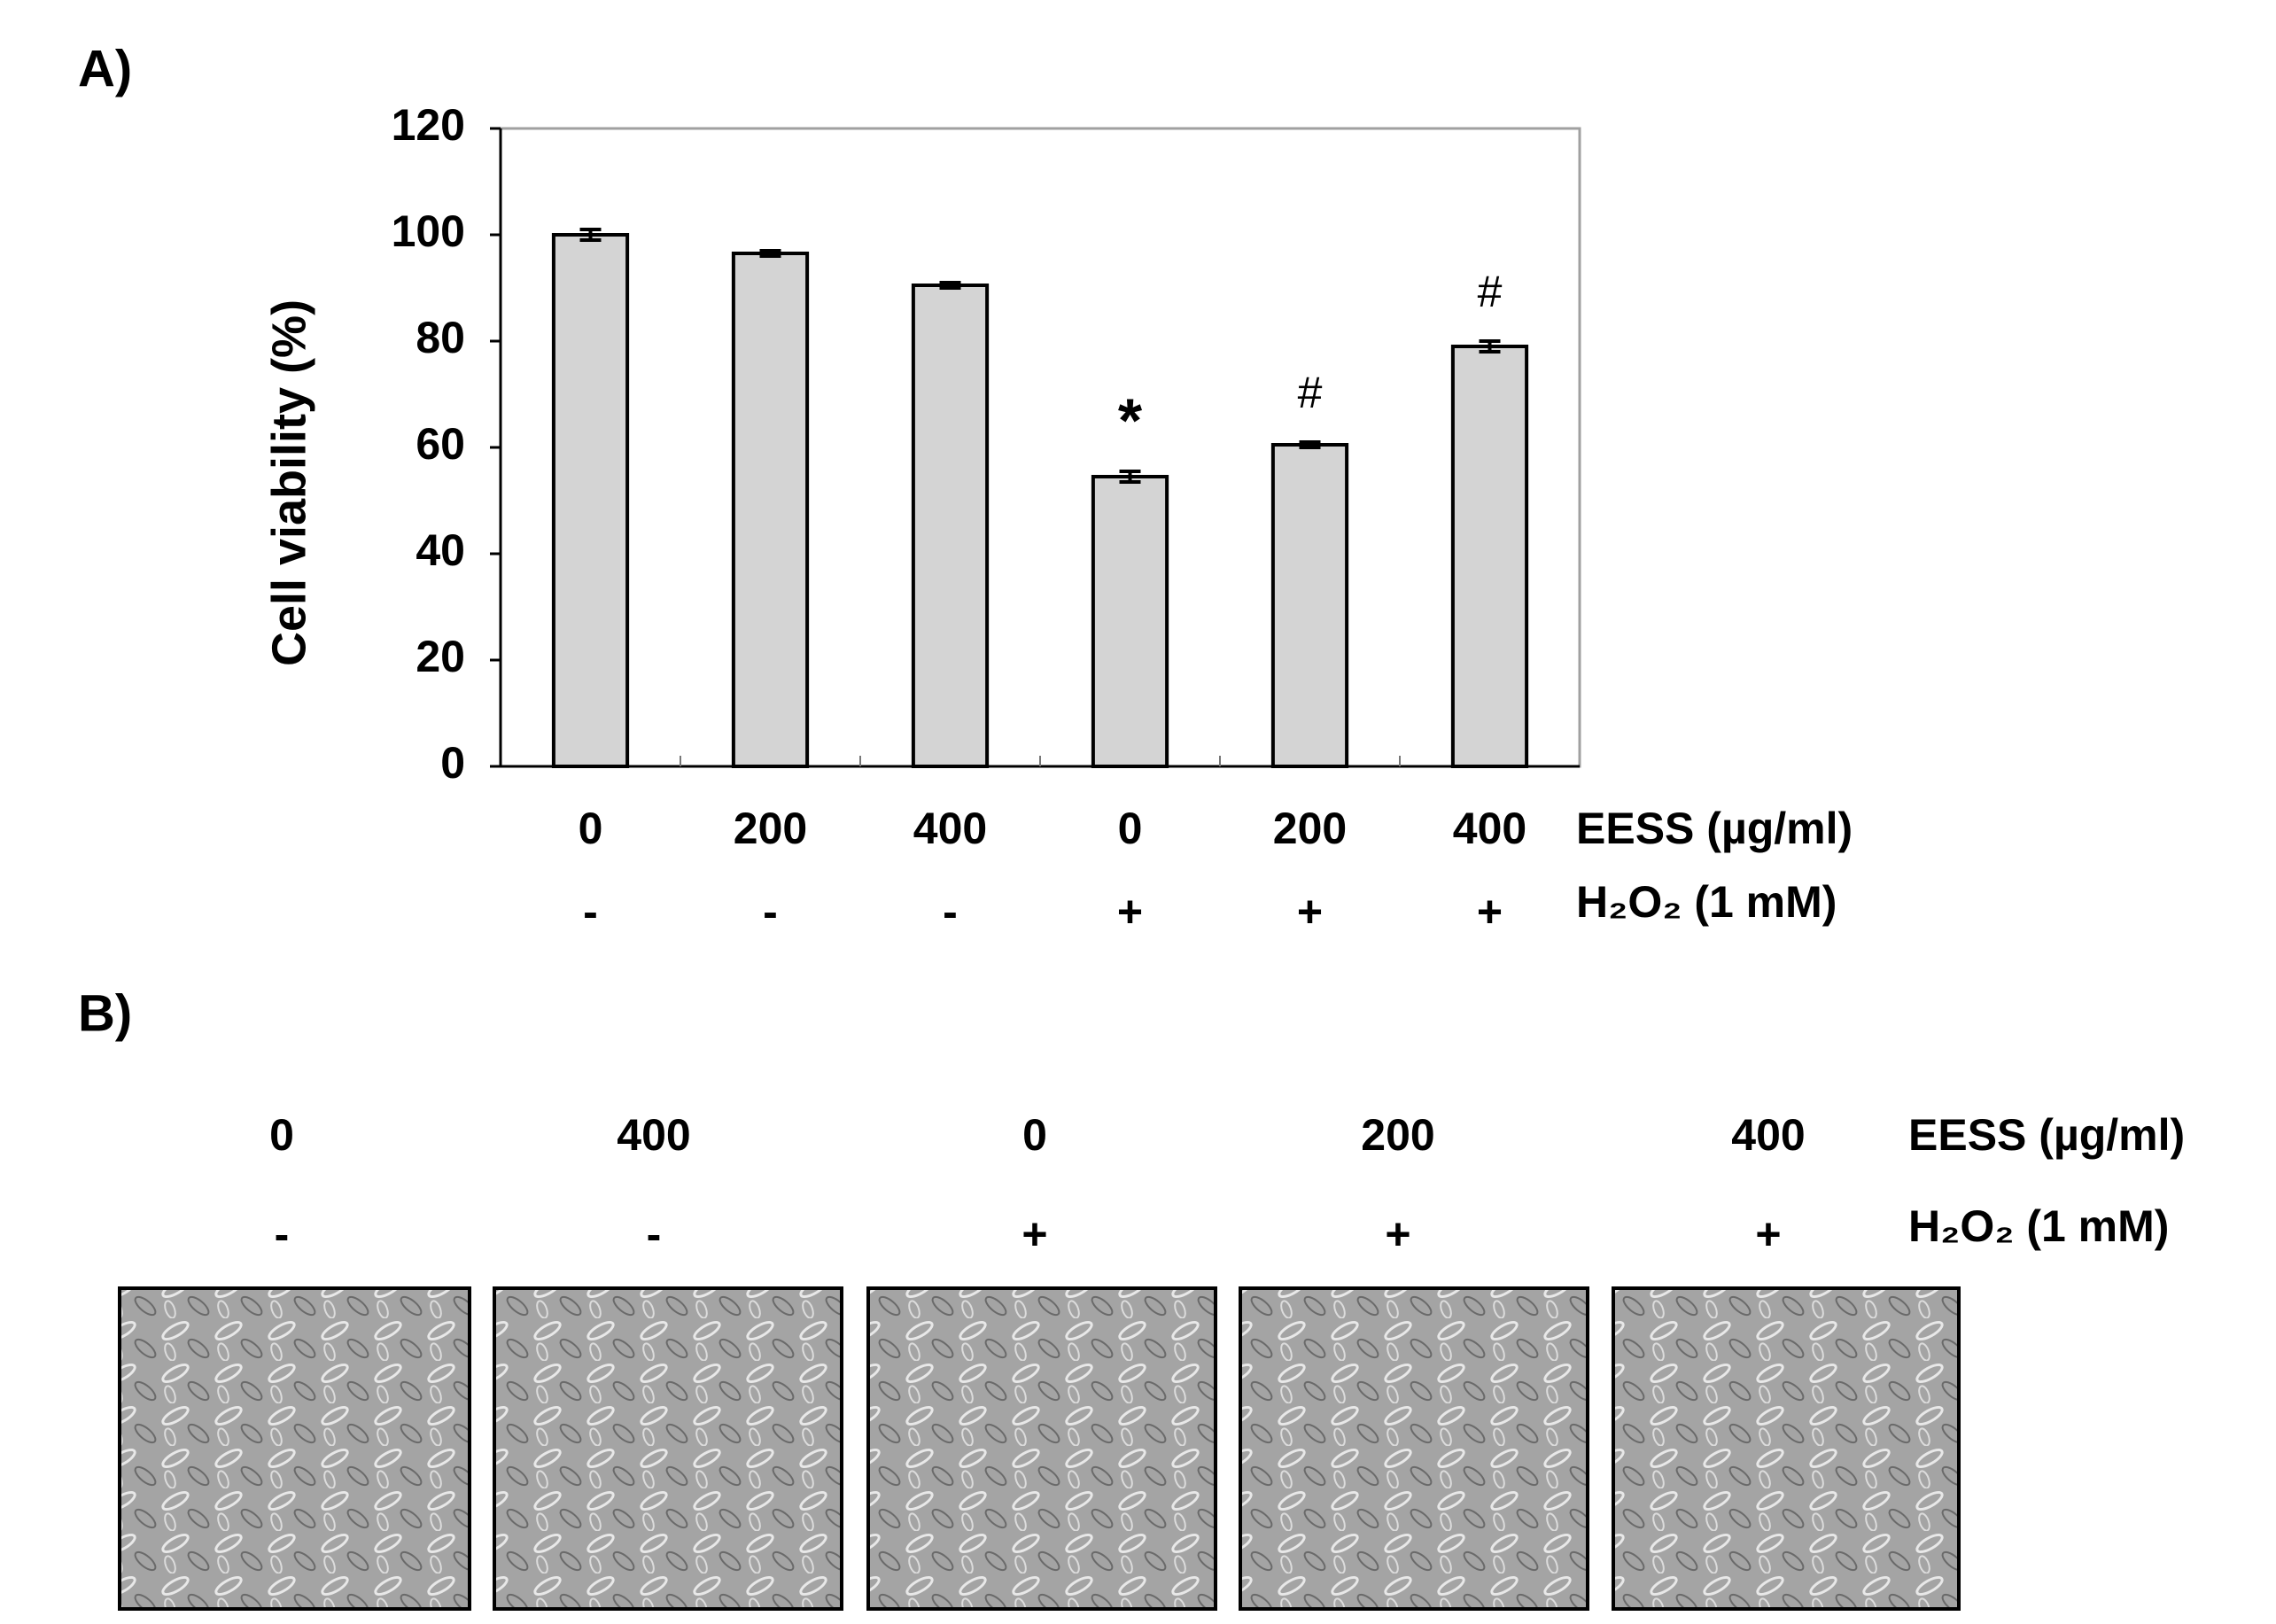 Image resolution: width=2276 pixels, height=1624 pixels. Describe the element at coordinates (428, 231) in the screenshot. I see `y-tick-label: 100` at that location.